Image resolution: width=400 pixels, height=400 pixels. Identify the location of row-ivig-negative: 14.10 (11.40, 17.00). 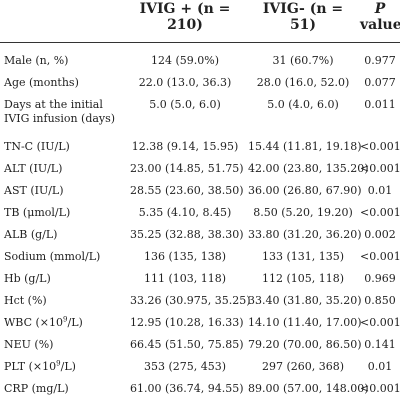
(305, 322).